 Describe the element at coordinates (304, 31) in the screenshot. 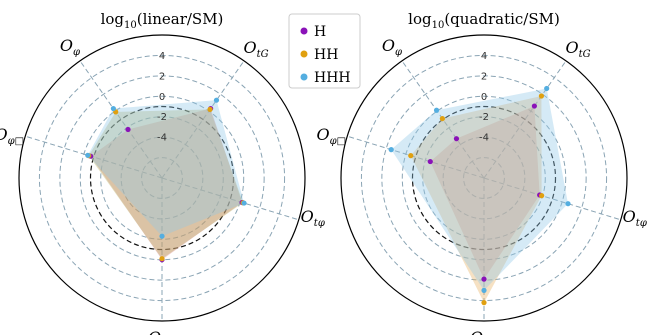

I see `legend-marker-h` at that location.